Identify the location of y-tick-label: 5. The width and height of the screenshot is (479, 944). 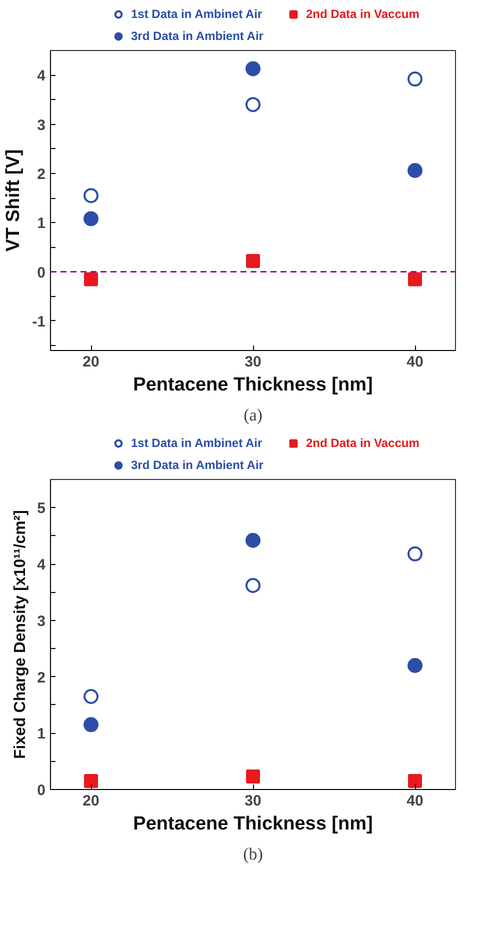
(41, 509).